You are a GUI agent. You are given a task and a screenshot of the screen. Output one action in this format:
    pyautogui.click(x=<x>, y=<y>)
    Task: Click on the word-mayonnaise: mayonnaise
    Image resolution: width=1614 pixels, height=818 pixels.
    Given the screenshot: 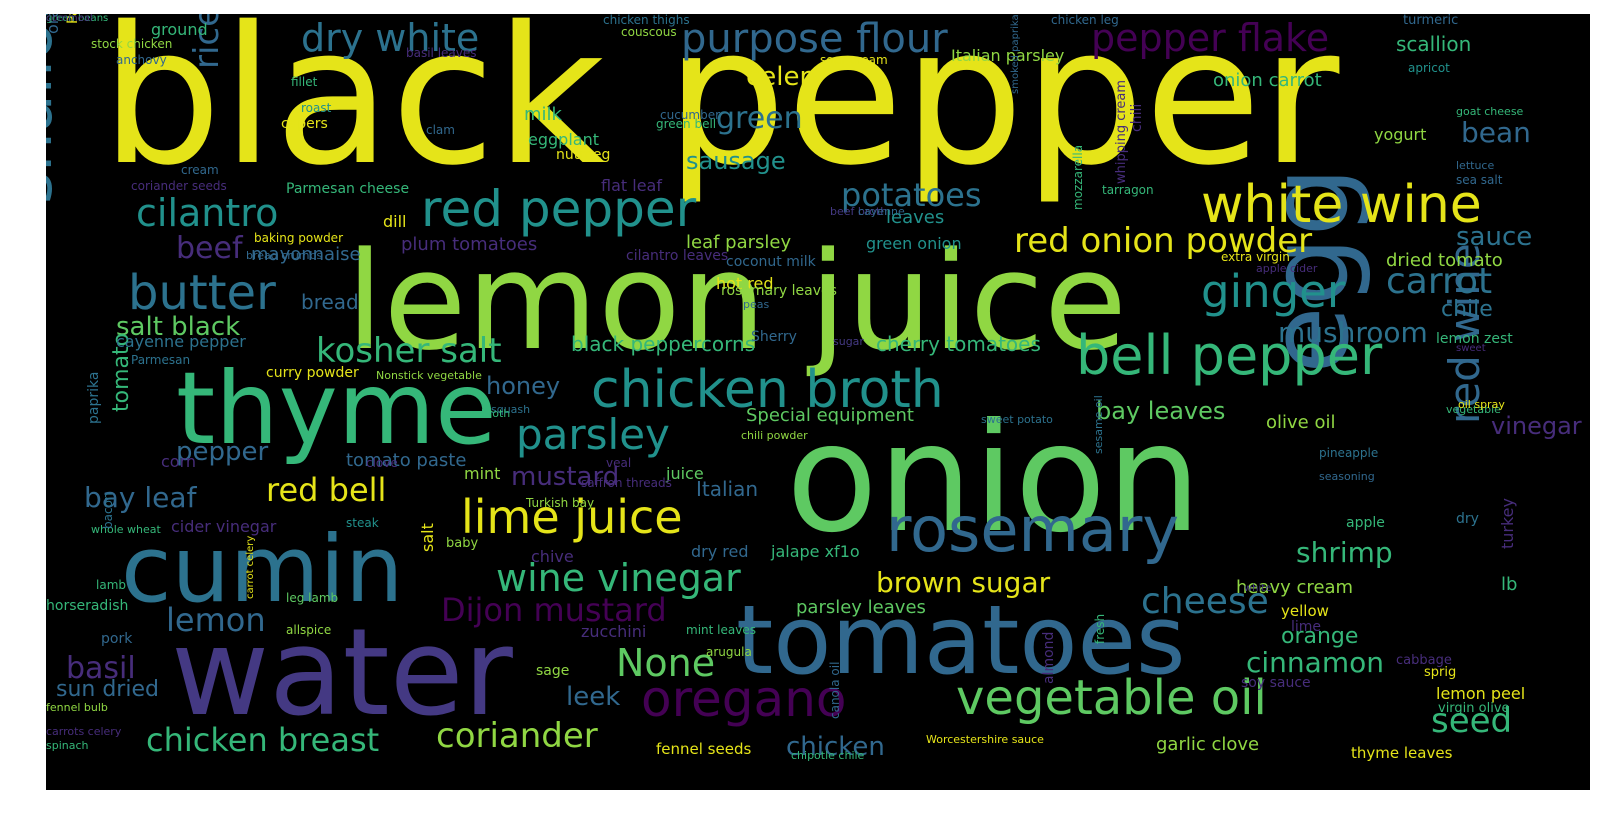 What is the action you would take?
    pyautogui.click(x=306, y=254)
    